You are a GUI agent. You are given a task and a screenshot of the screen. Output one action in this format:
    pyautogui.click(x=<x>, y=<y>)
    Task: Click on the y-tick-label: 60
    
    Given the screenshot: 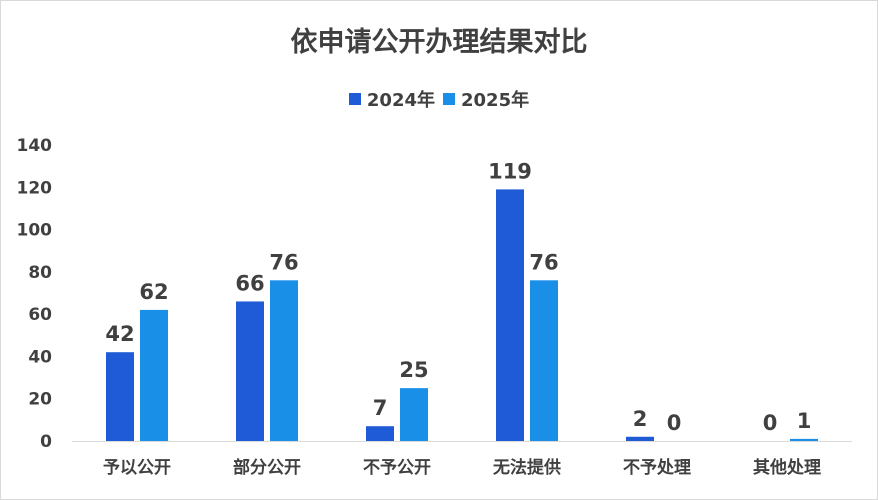 What is the action you would take?
    pyautogui.click(x=40, y=315)
    